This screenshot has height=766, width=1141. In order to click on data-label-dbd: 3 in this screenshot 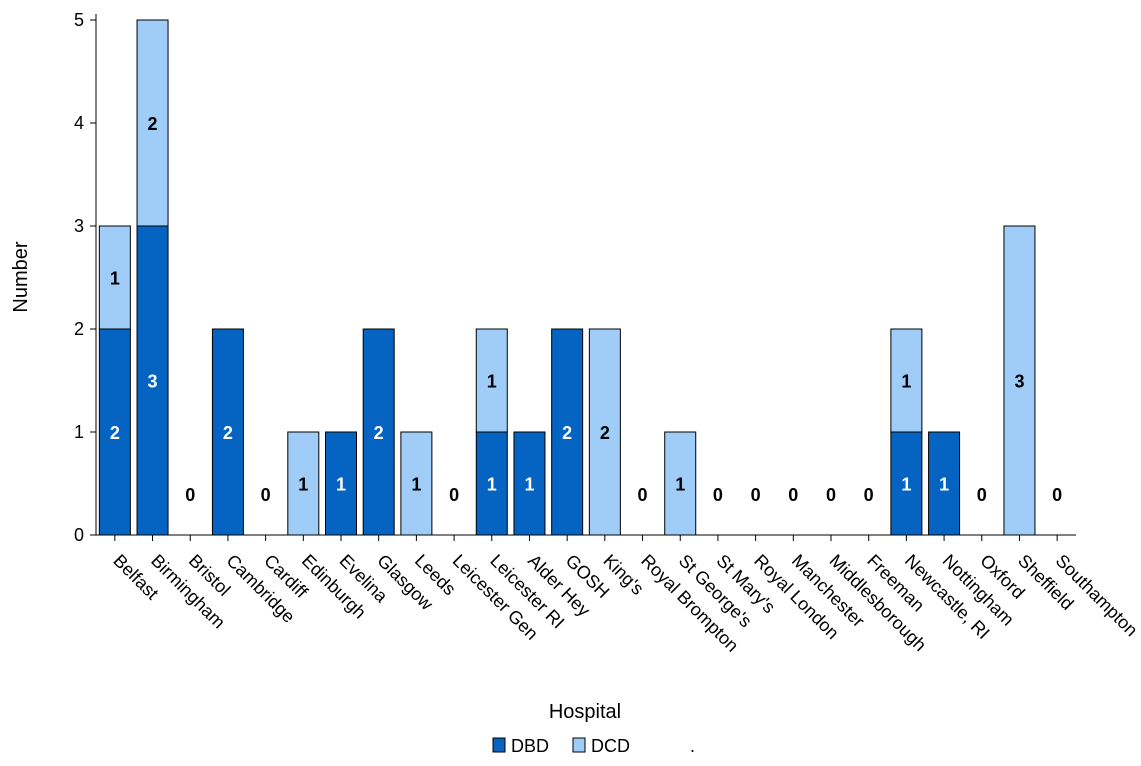, I will do `click(153, 382)`.